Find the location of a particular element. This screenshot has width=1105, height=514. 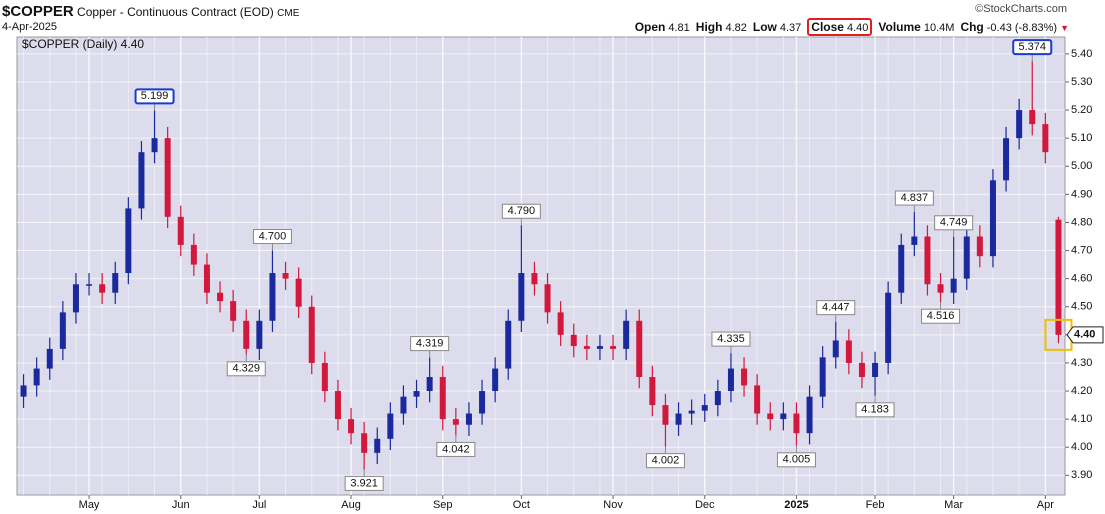

quote-item: Volume 10.4M is located at coordinates (916, 27).